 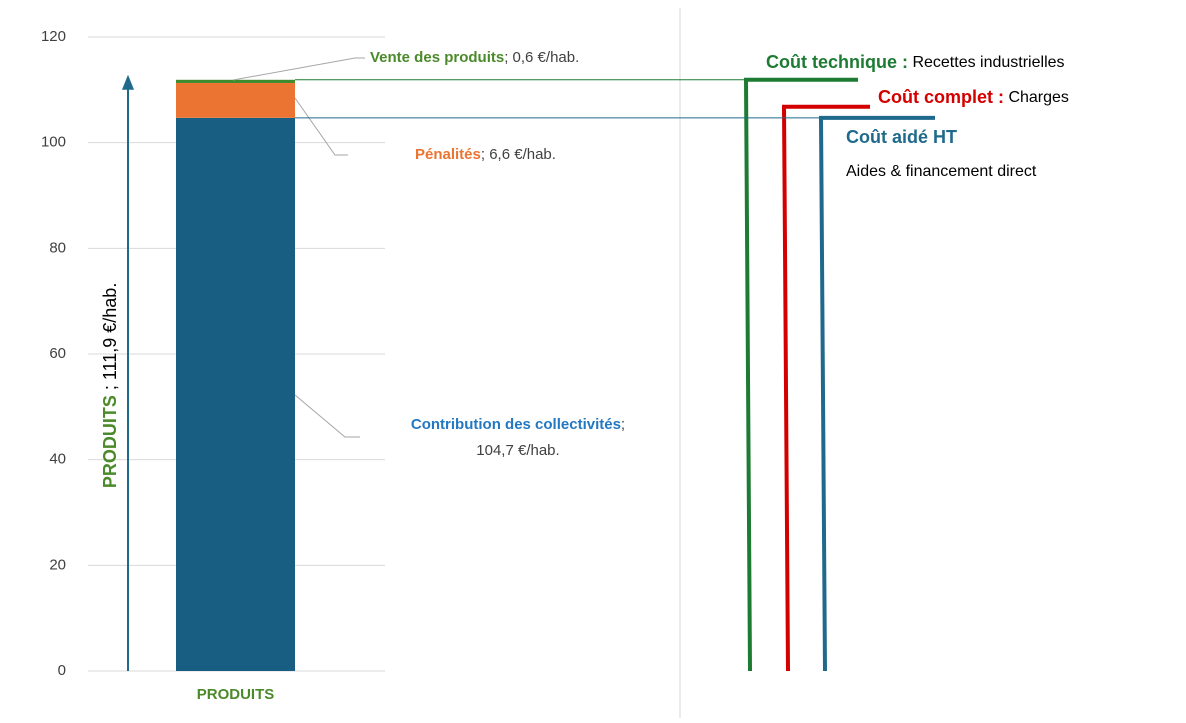 I want to click on series-name: Pénalités, so click(x=448, y=154).